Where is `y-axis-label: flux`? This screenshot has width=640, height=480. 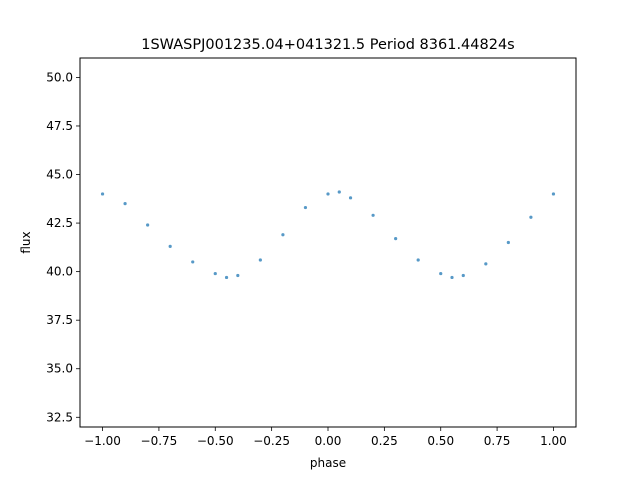
y-axis-label: flux is located at coordinates (26, 242).